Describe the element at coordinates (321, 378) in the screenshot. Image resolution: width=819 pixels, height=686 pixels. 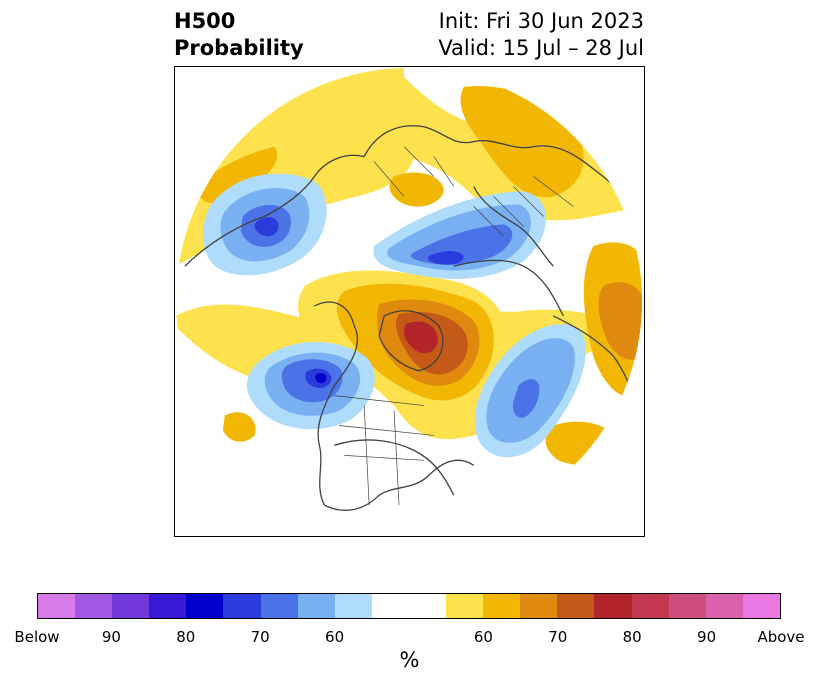
I see `below-80-region` at that location.